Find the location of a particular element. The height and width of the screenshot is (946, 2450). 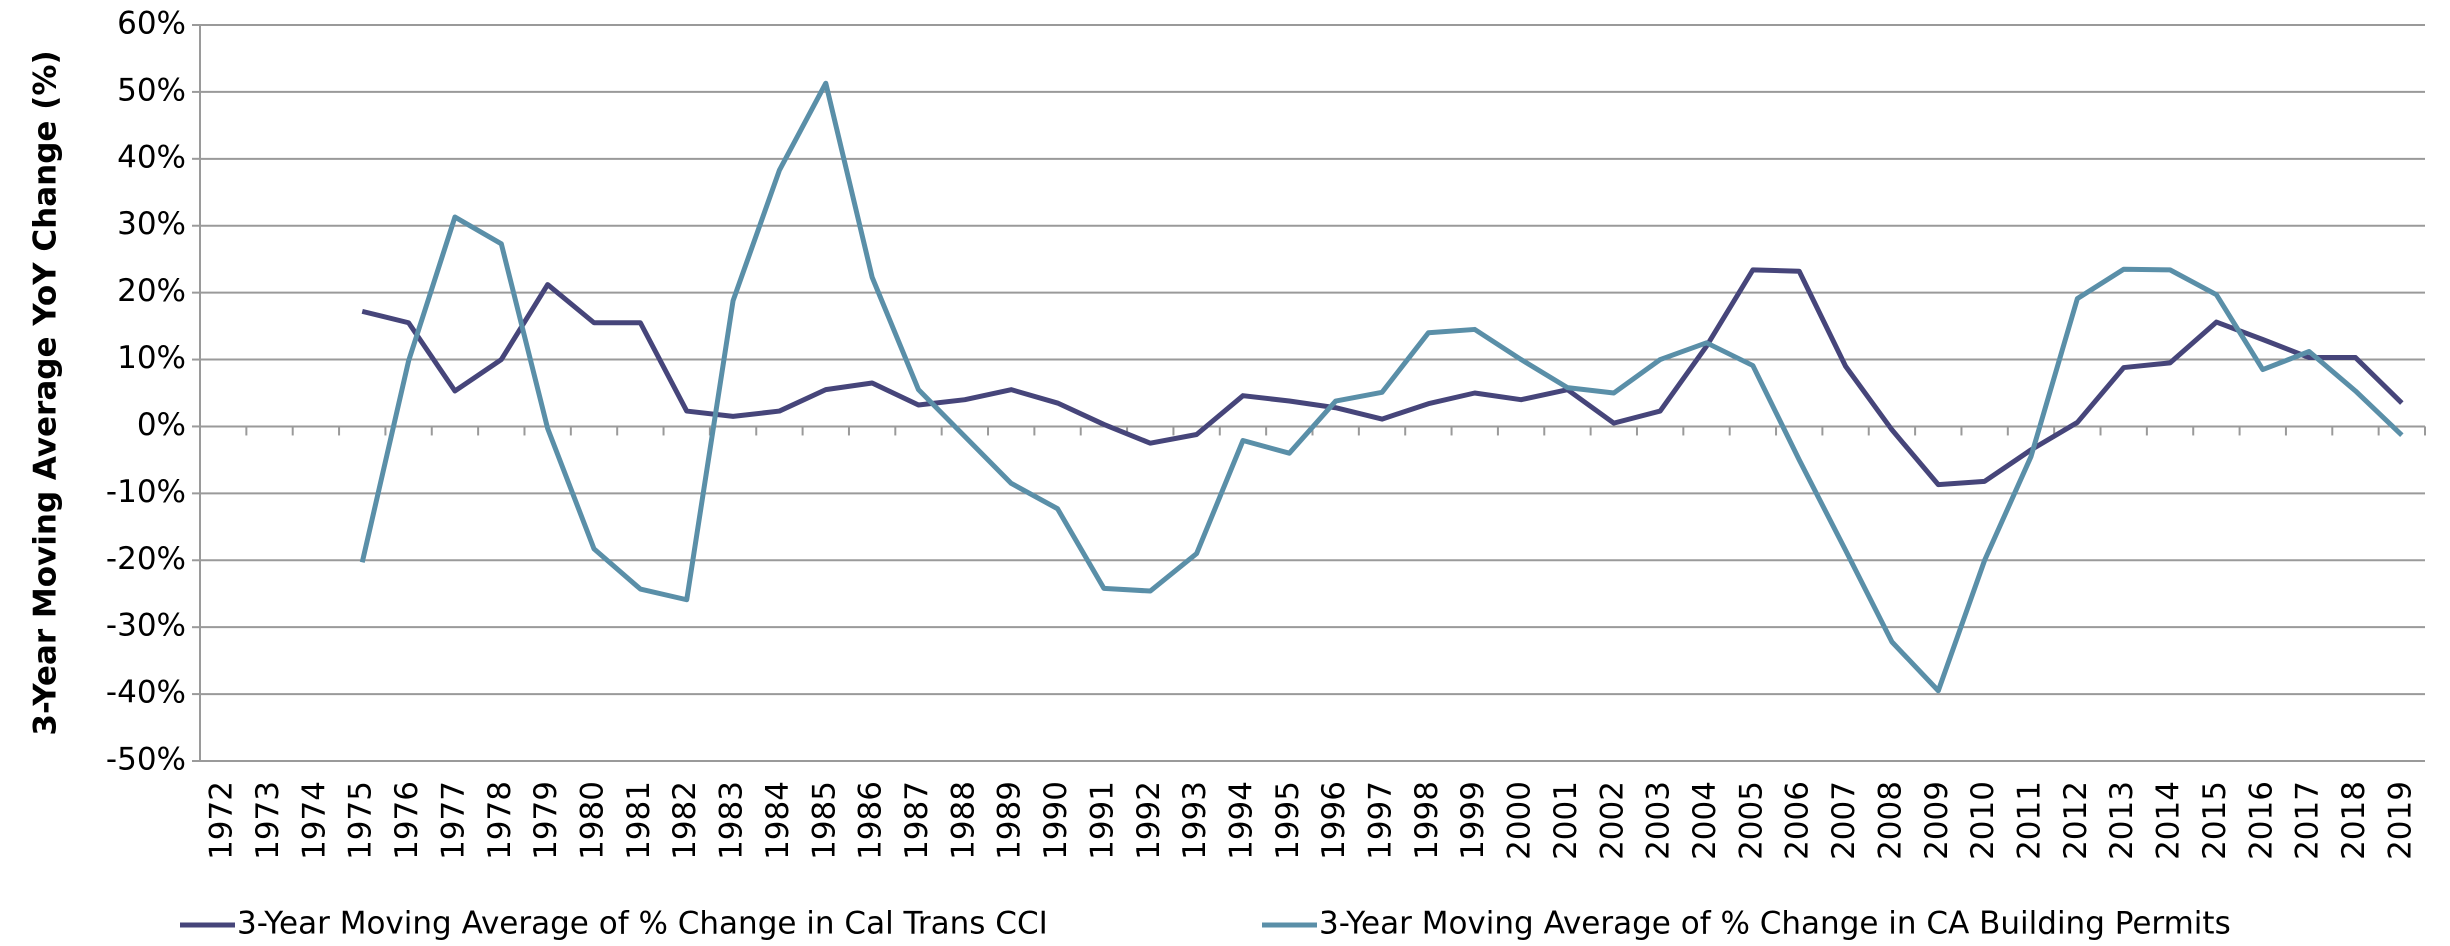

x-tick-label: 2002 is located at coordinates (1612, 820).